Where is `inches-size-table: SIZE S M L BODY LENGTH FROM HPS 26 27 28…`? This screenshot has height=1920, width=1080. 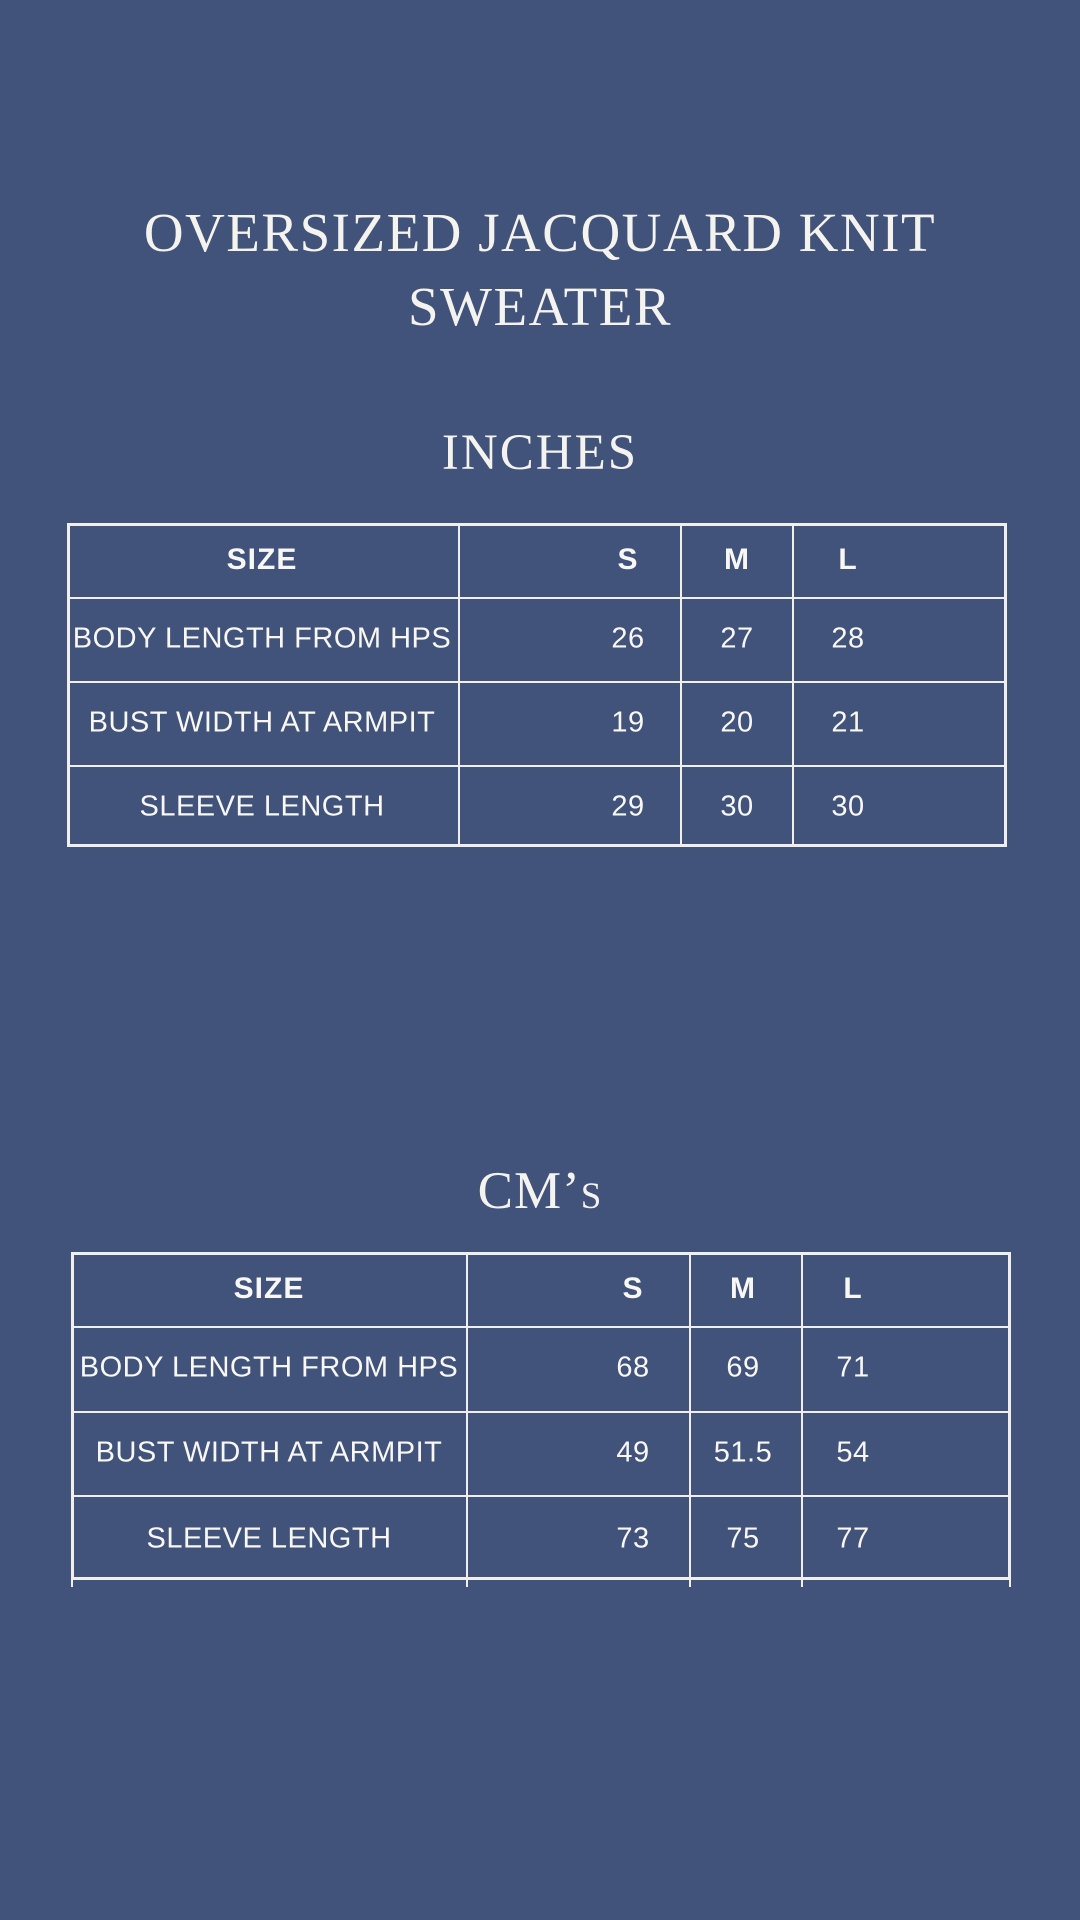
inches-size-table: SIZE S M L BODY LENGTH FROM HPS 26 27 28… is located at coordinates (537, 685).